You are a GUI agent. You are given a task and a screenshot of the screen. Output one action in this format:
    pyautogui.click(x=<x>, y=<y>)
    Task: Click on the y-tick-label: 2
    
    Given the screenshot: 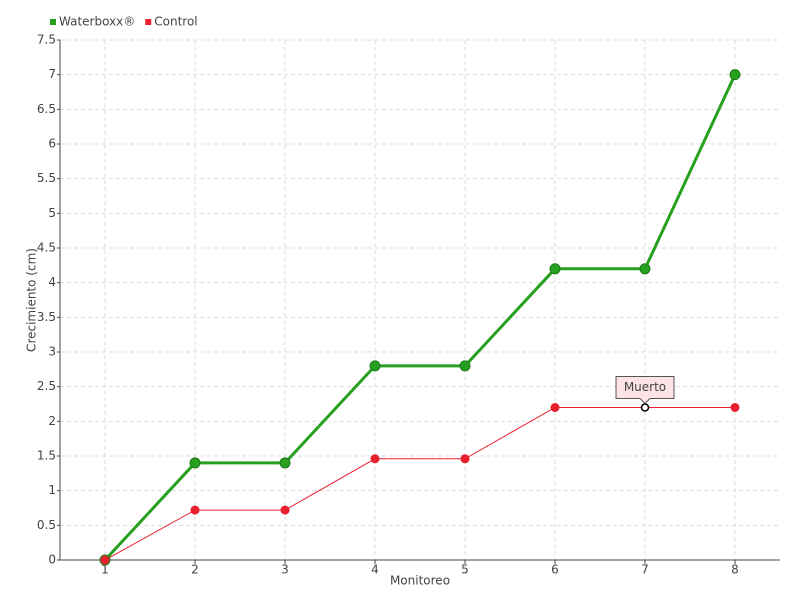 What is the action you would take?
    pyautogui.click(x=52, y=421)
    